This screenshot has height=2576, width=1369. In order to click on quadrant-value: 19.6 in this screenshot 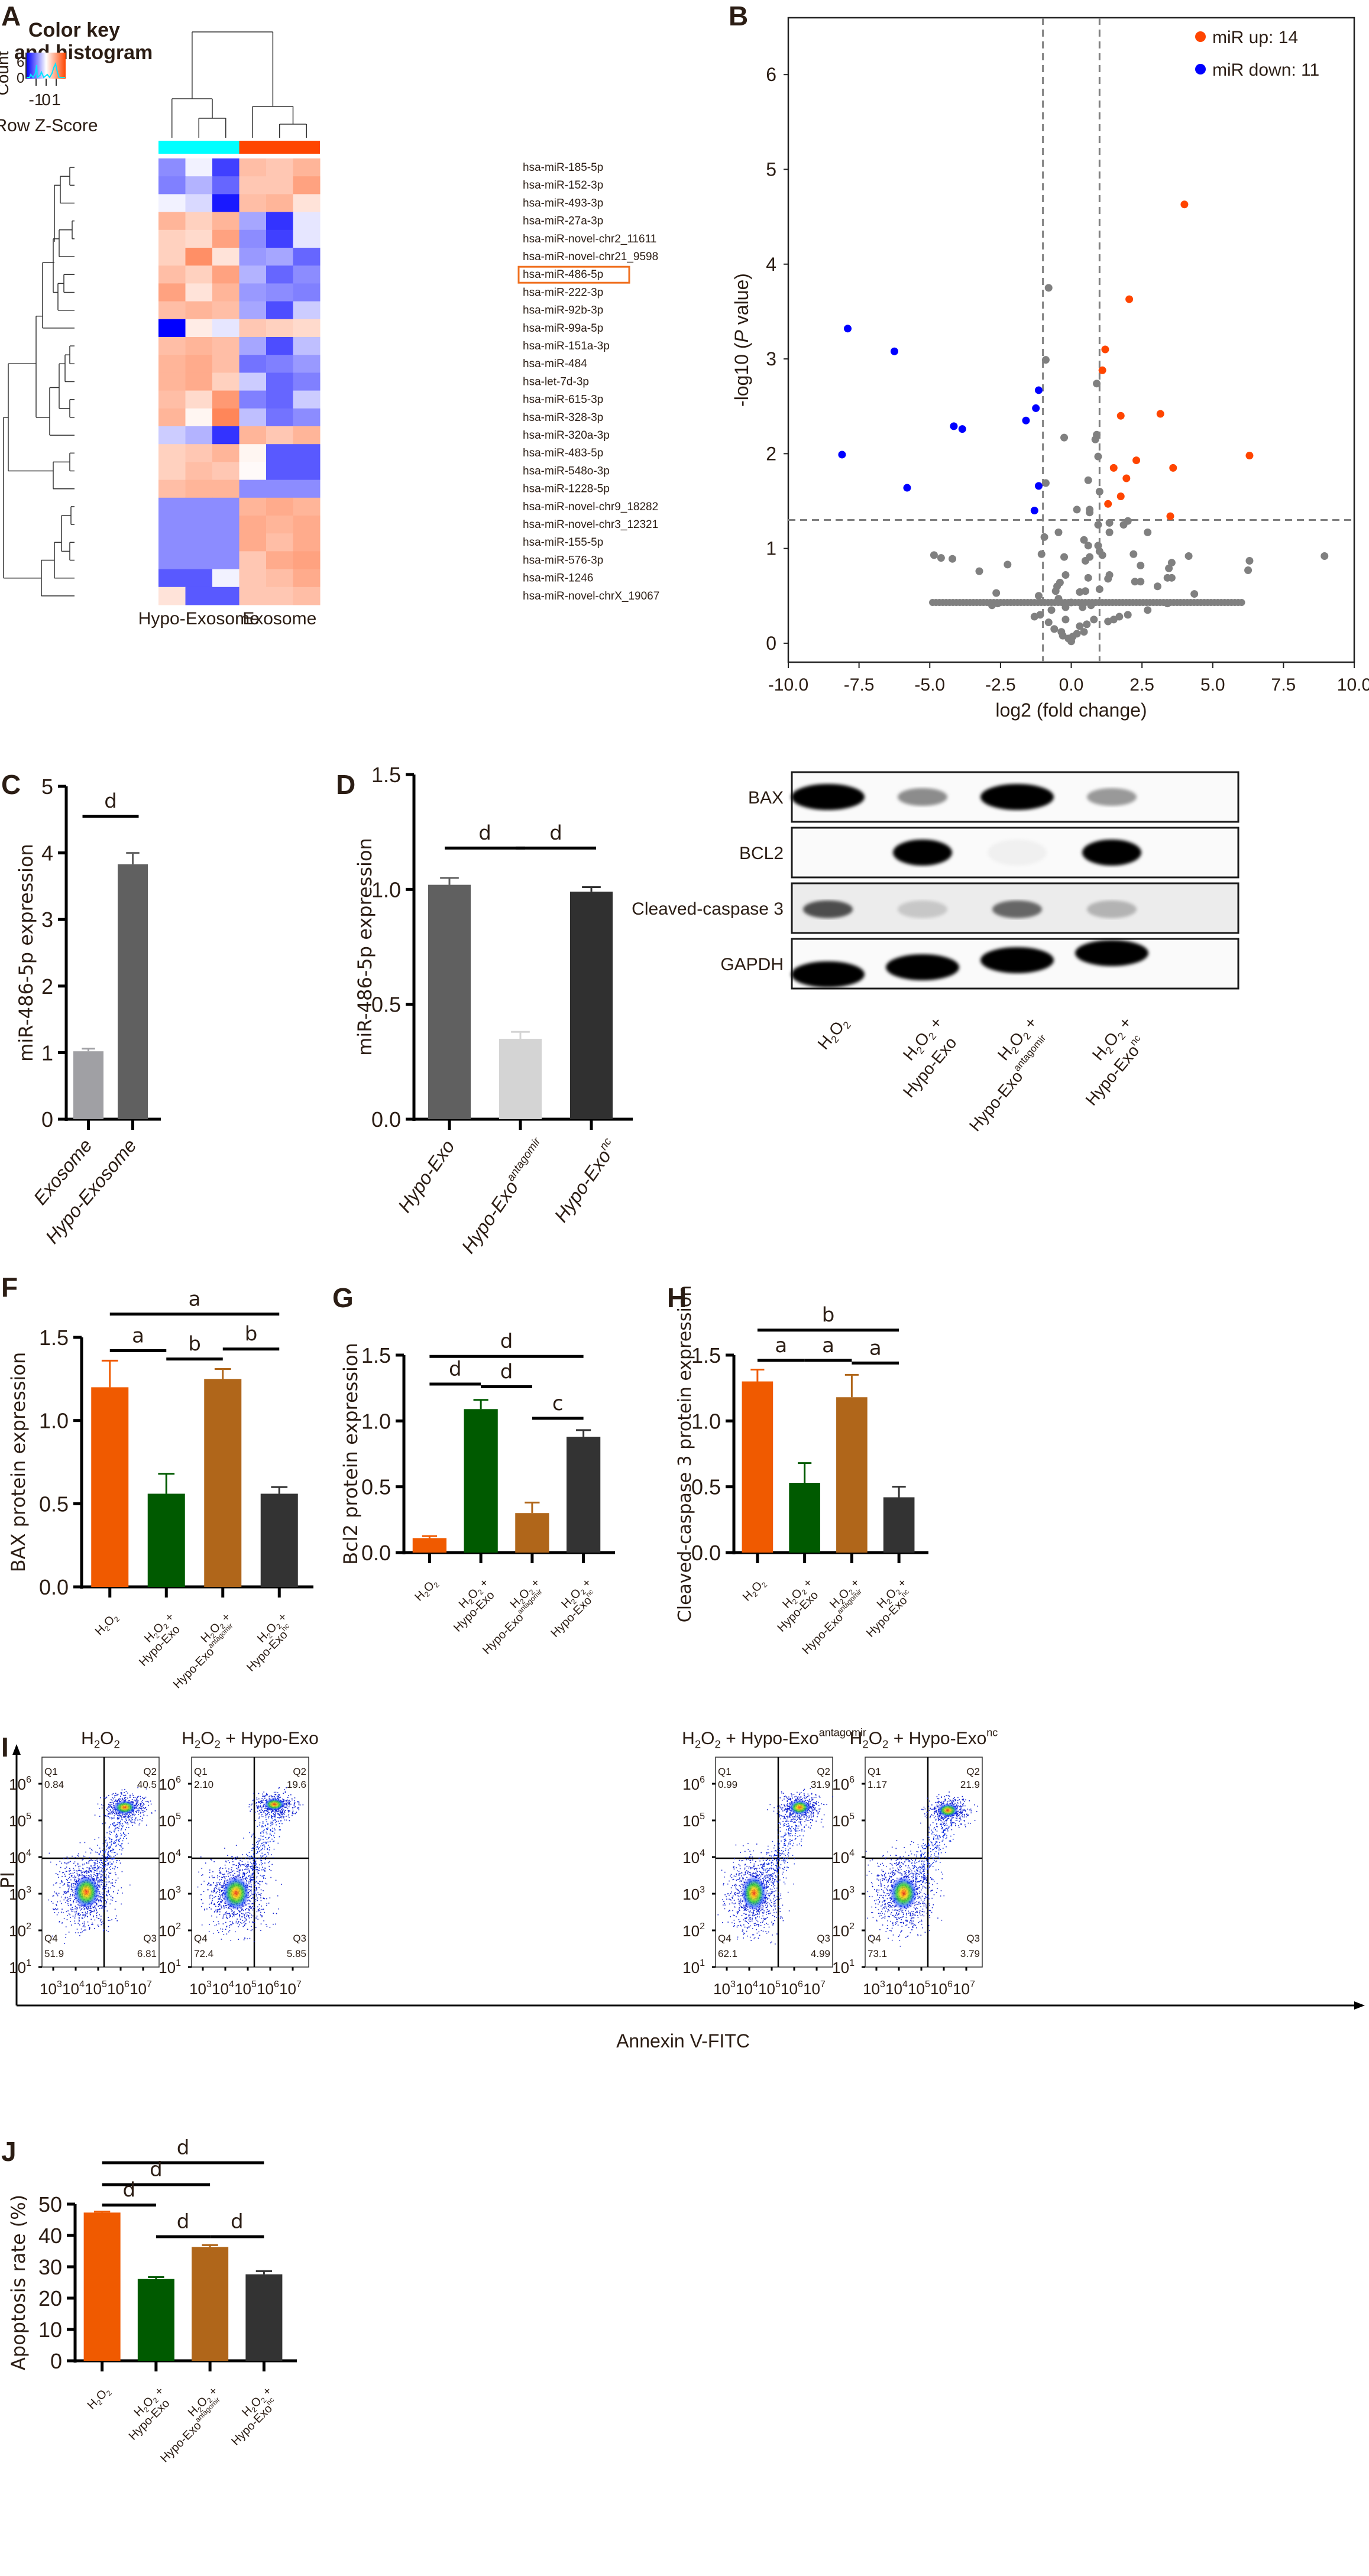, I will do `click(296, 1784)`.